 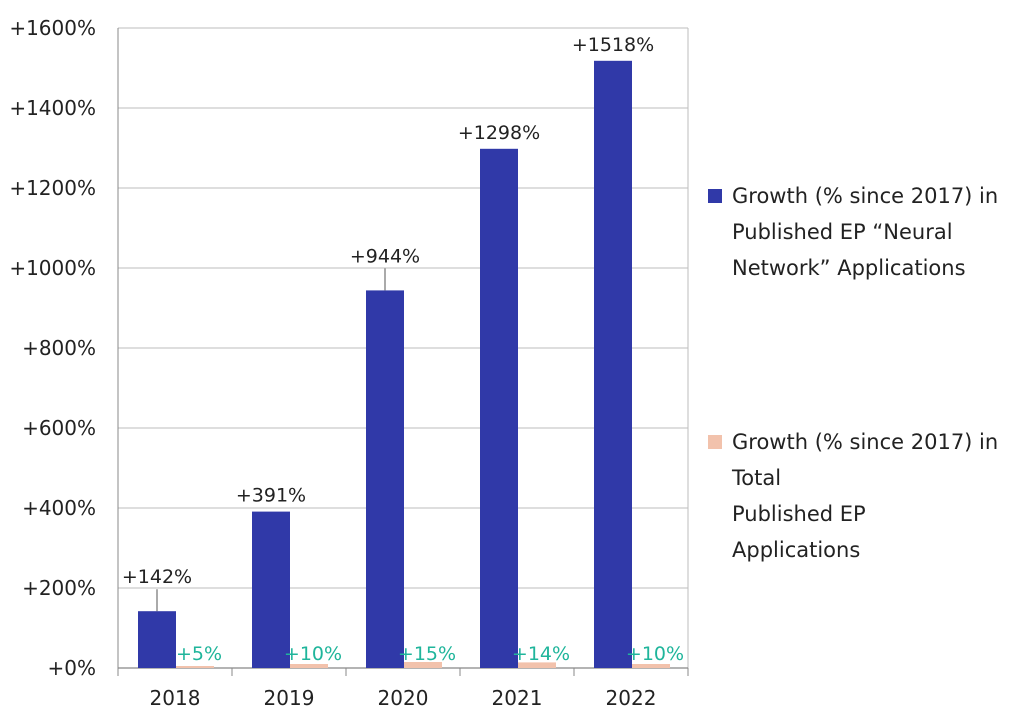 I want to click on data-label-neural-network: +142%, so click(x=157, y=577).